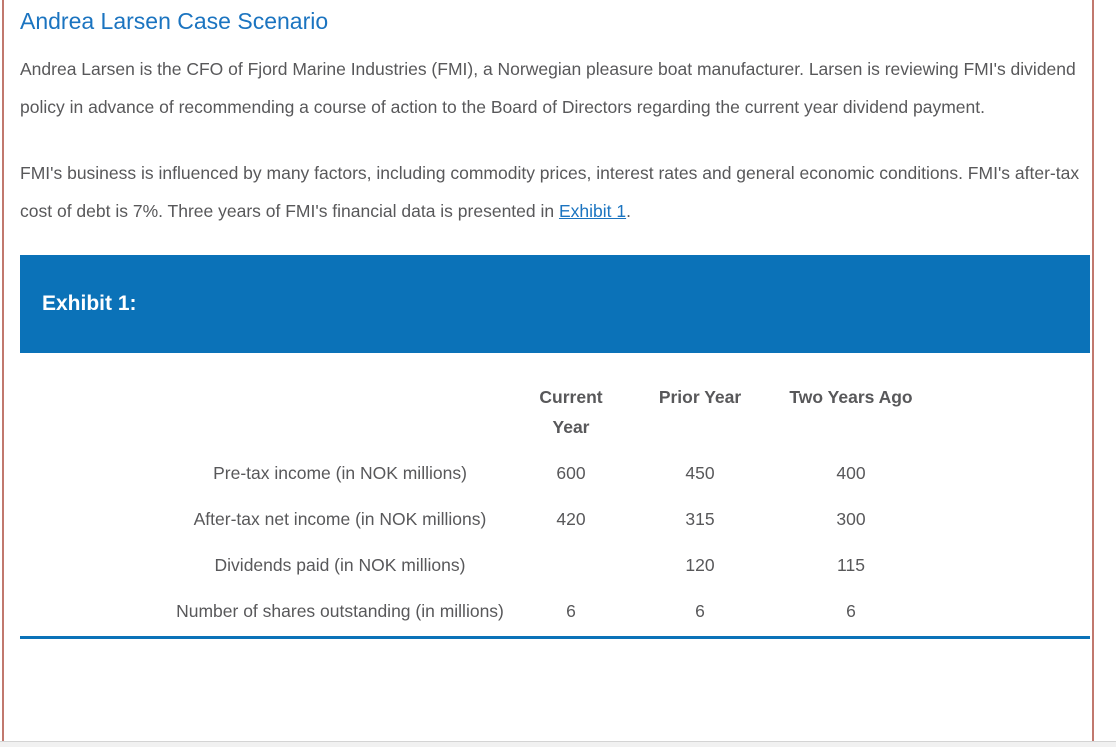 This screenshot has height=747, width=1116. What do you see at coordinates (700, 565) in the screenshot?
I see `dividends-prior: 120` at bounding box center [700, 565].